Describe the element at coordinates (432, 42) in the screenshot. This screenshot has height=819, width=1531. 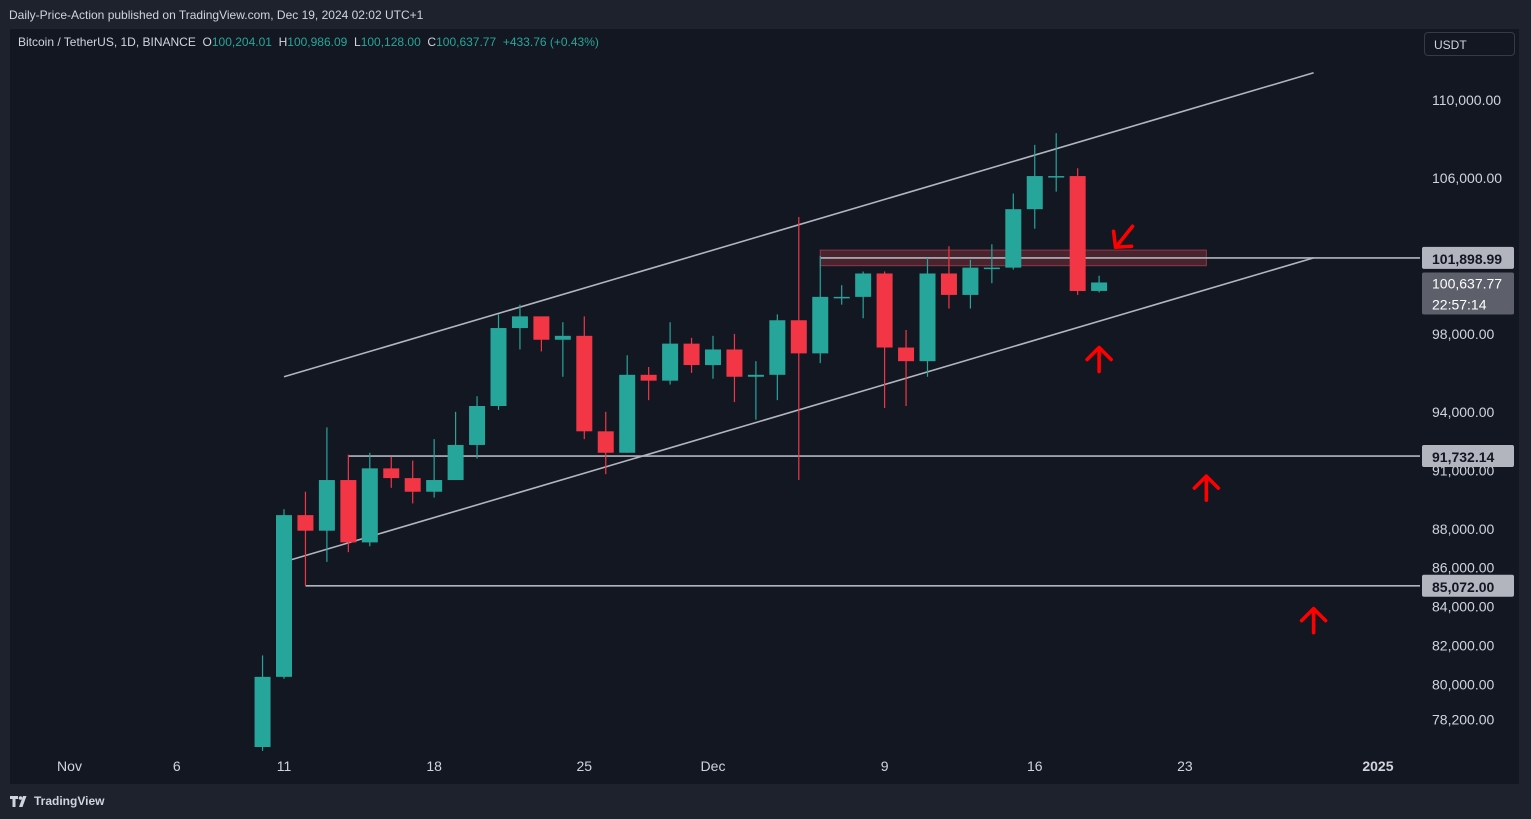
I see `close-label: C` at that location.